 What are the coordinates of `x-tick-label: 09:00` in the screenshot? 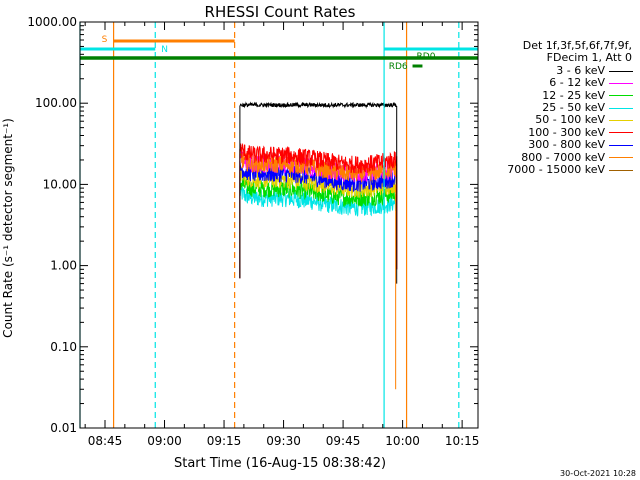 It's located at (164, 441).